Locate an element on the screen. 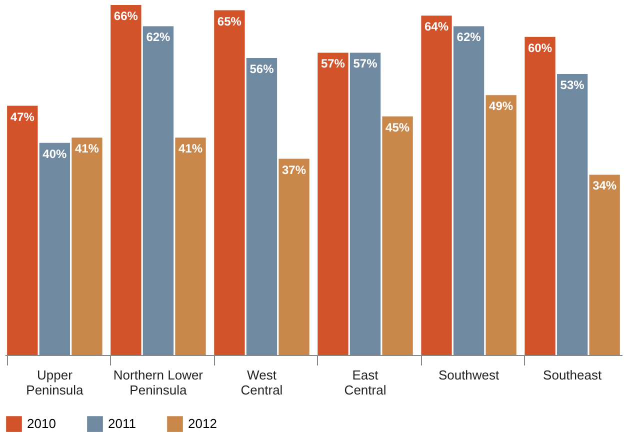 This screenshot has height=437, width=627. data-label: 47% is located at coordinates (22, 117).